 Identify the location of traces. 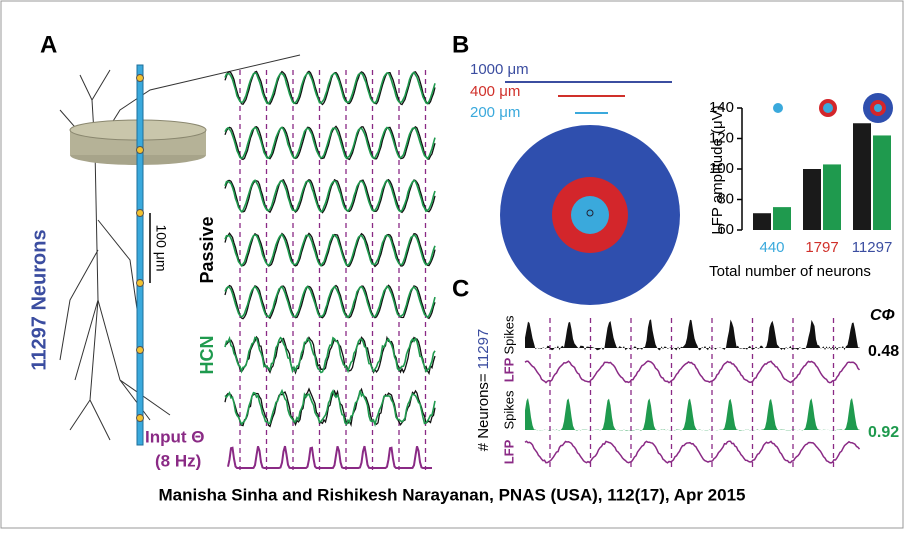
(692, 394).